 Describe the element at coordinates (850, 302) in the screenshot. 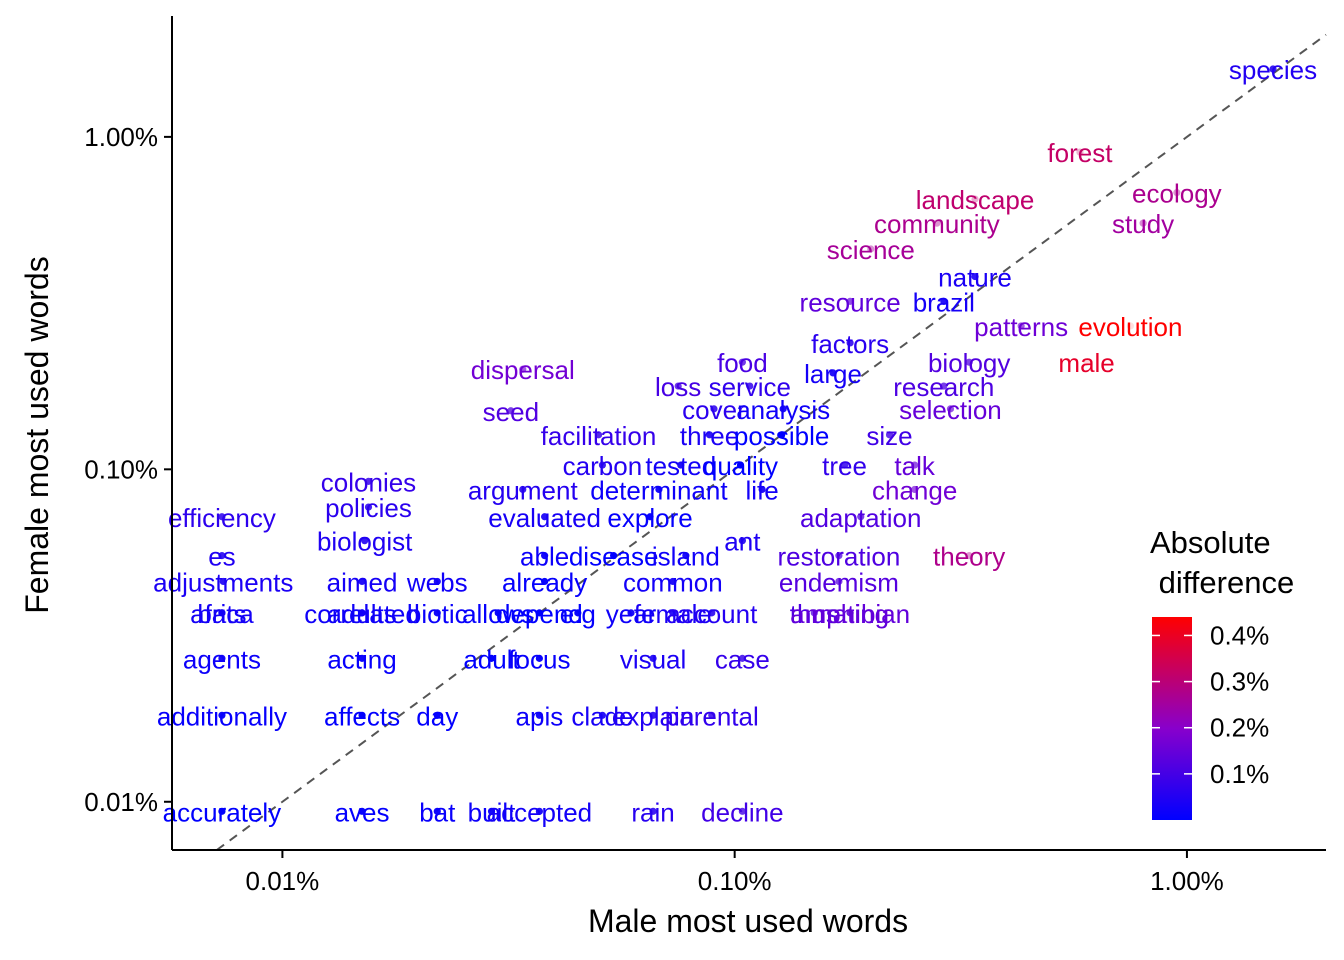

I see `word-label: resource` at that location.